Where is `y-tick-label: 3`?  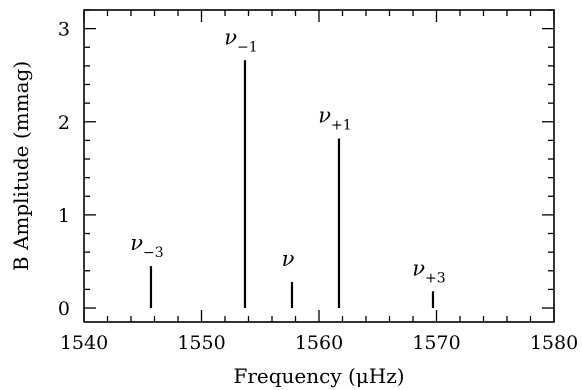 y-tick-label: 3 is located at coordinates (64, 30).